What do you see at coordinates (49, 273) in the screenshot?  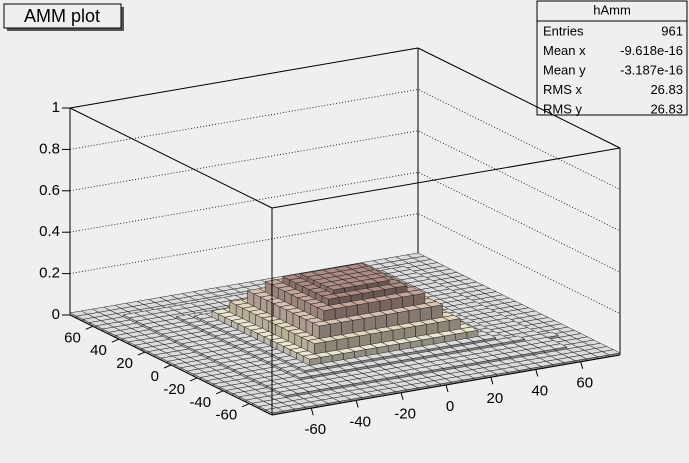 I see `z-tick-label: 0.2` at bounding box center [49, 273].